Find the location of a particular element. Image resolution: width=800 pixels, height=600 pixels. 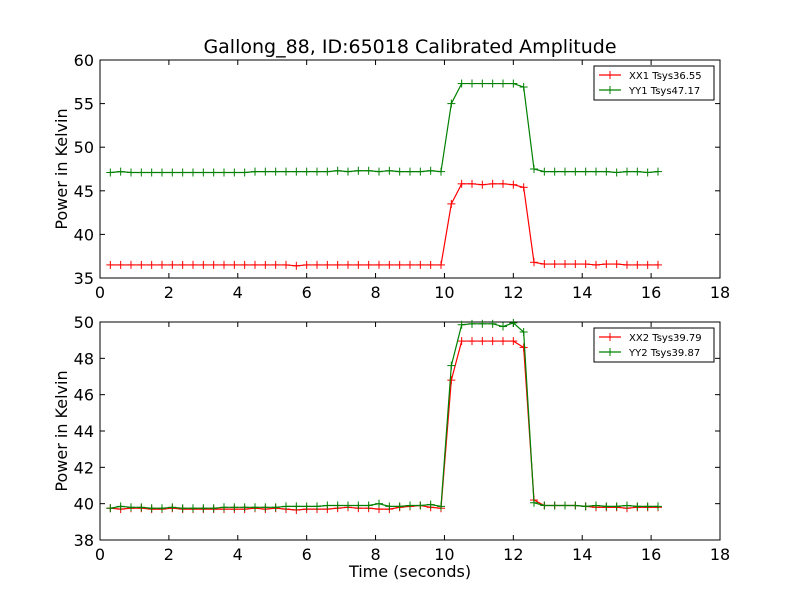

legend-label: XX2 Tsys39.79 is located at coordinates (665, 338).